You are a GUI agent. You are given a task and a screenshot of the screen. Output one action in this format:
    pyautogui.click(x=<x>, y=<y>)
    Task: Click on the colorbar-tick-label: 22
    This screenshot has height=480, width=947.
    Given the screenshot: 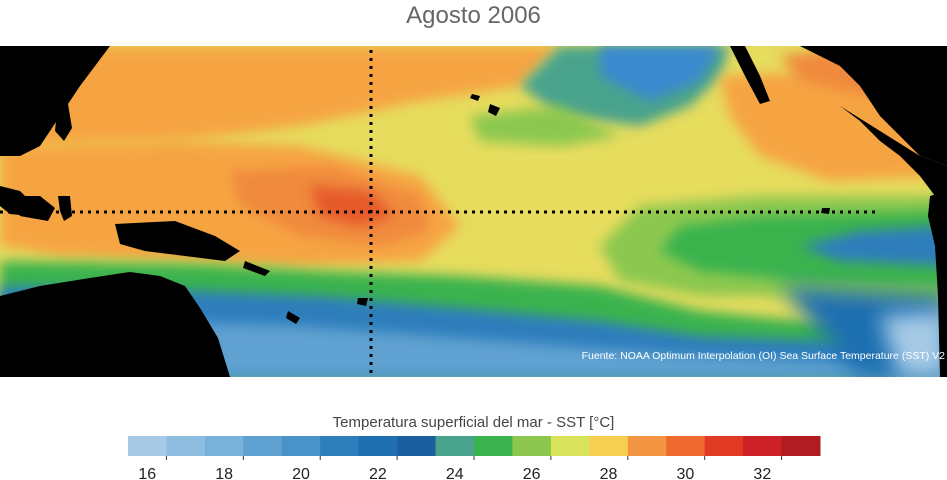 What is the action you would take?
    pyautogui.click(x=378, y=473)
    